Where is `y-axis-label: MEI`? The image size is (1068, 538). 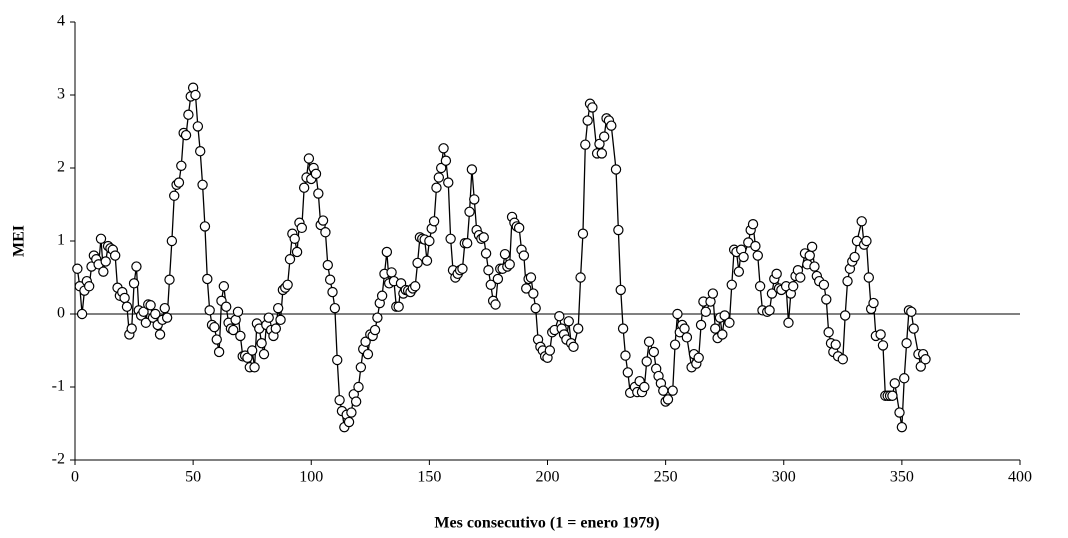 y-axis-label: MEI is located at coordinates (19, 241).